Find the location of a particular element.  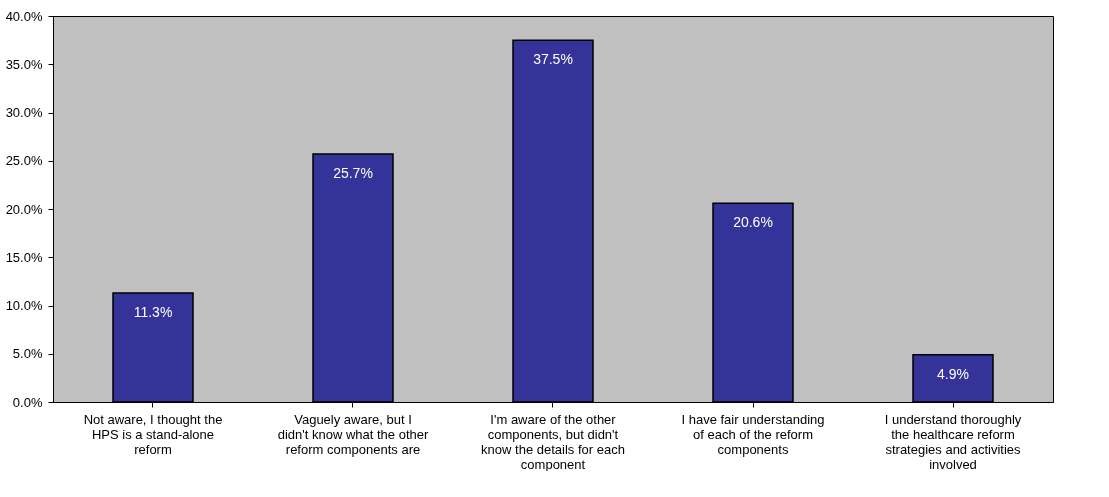

y-tick-label: 20.0% is located at coordinates (24, 209).